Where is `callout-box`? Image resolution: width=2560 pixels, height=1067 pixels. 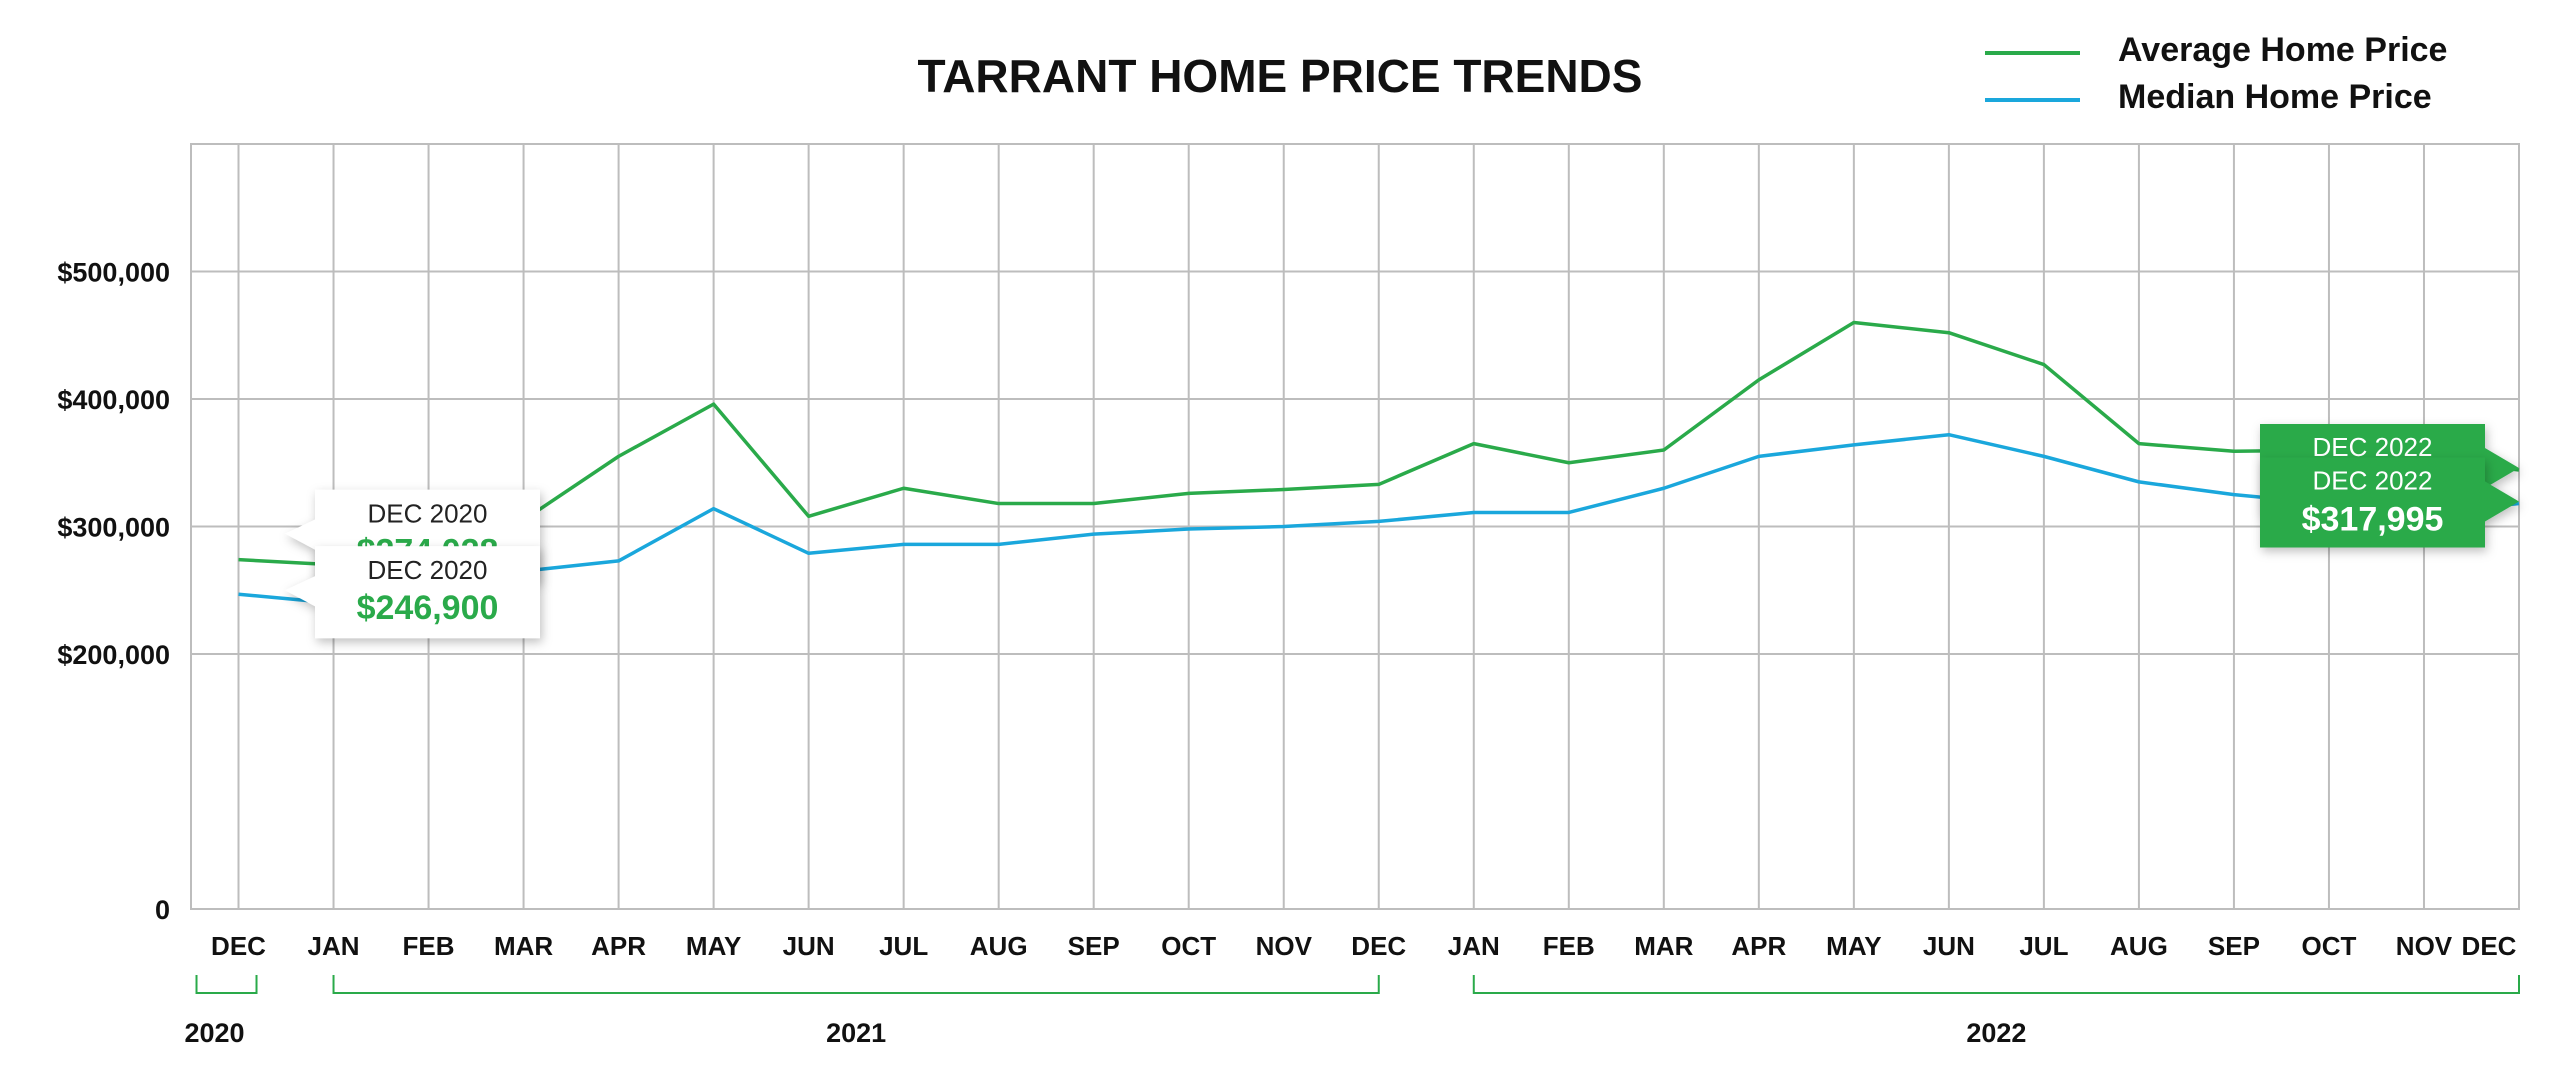
callout-box is located at coordinates (412, 592).